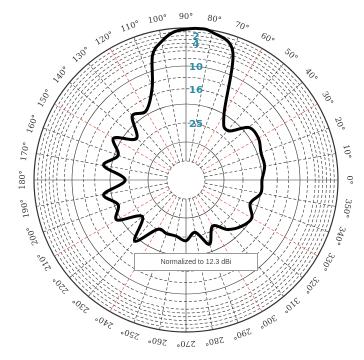 This screenshot has height=360, width=364. I want to click on angle-label: 160°, so click(32, 123).